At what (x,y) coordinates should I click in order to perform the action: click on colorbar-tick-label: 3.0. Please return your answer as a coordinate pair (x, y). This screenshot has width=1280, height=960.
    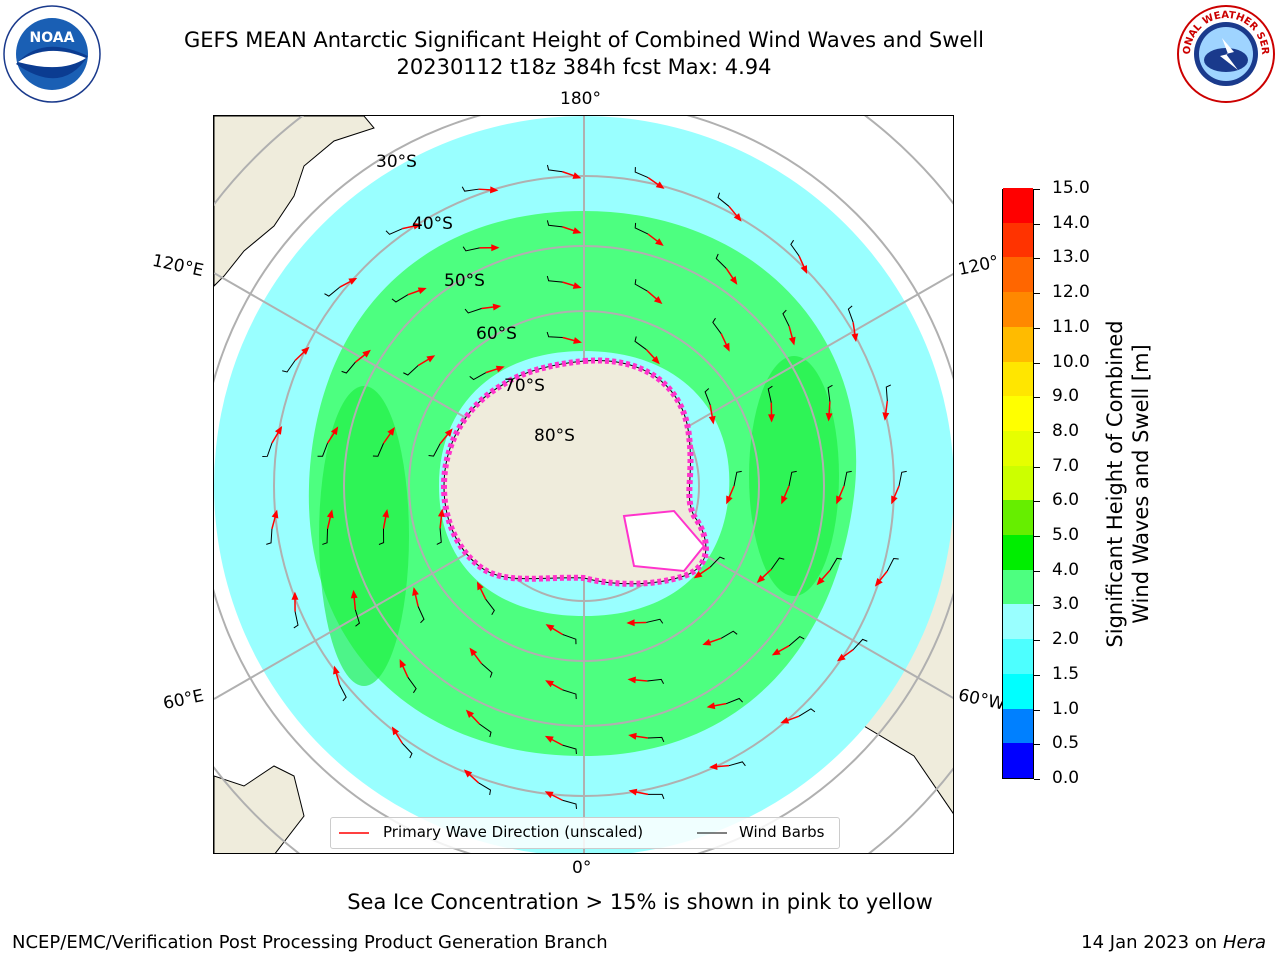
    Looking at the image, I should click on (1066, 604).